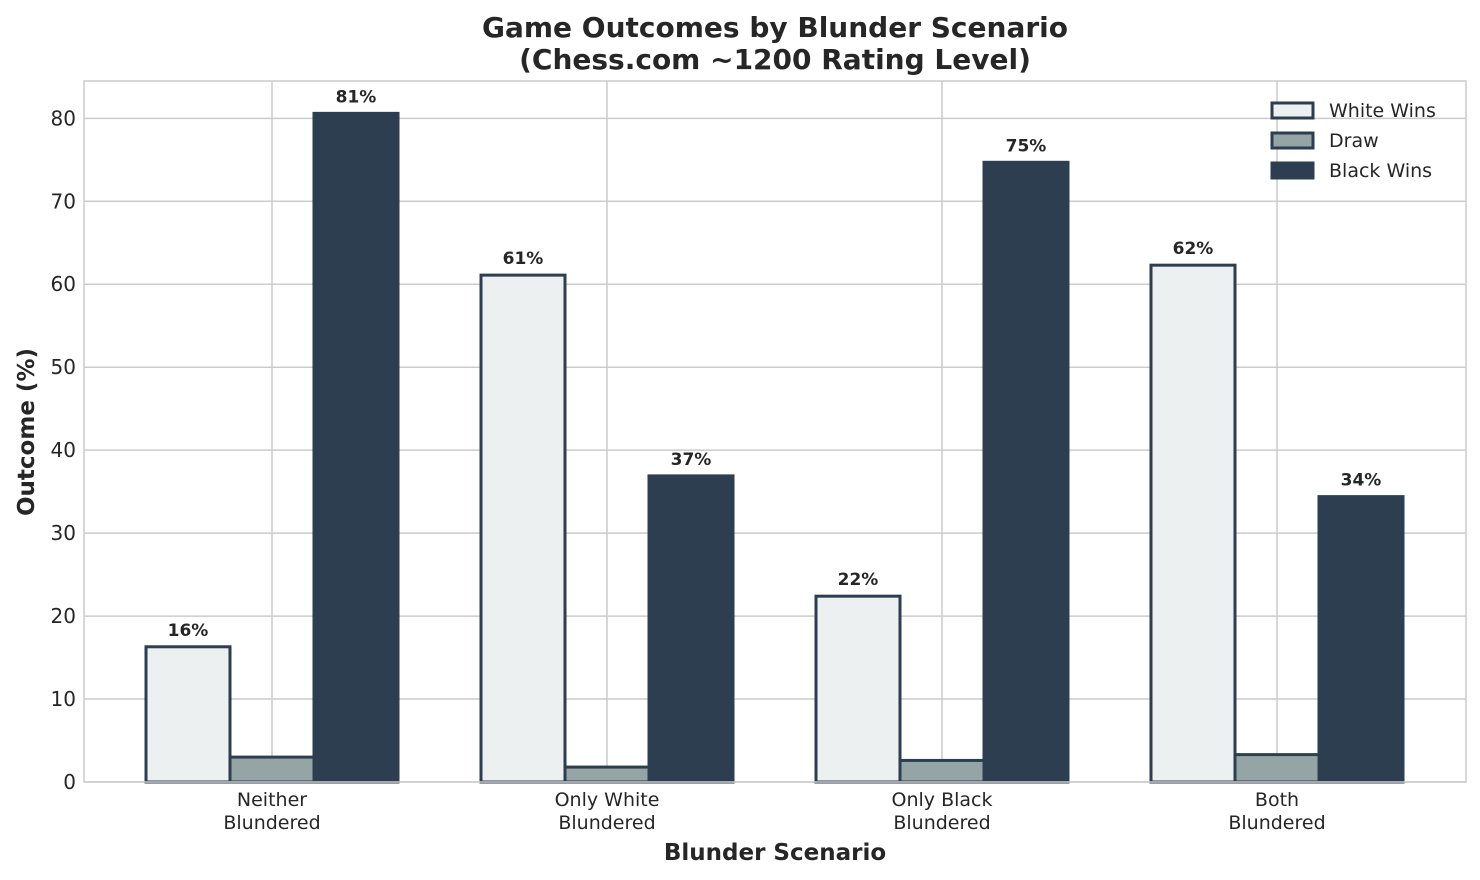  I want to click on data-label: 22%, so click(858, 580).